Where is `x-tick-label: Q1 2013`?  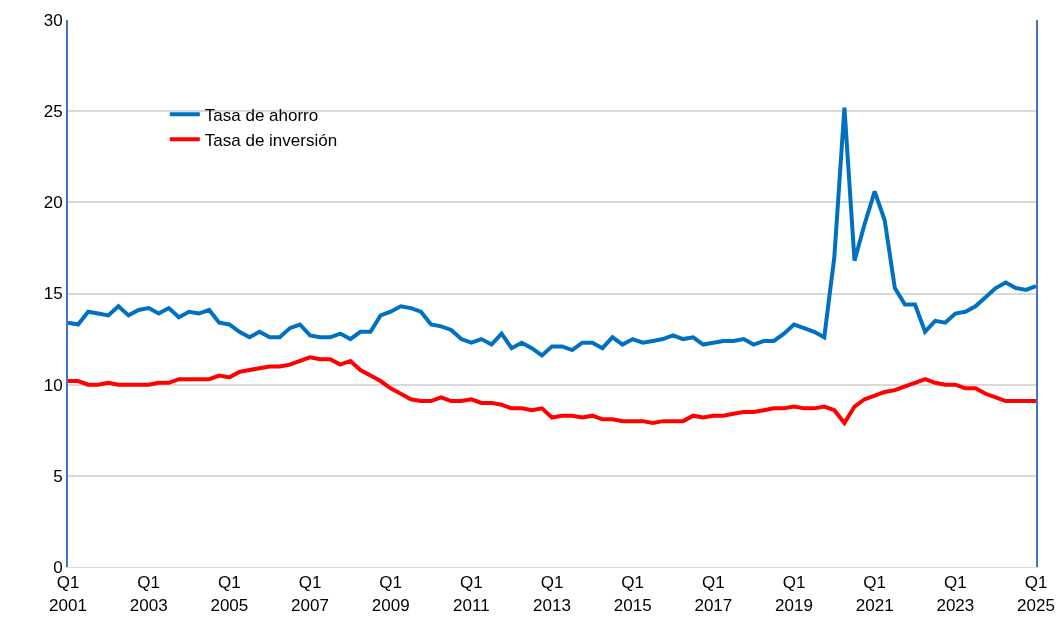 x-tick-label: Q1 2013 is located at coordinates (552, 594).